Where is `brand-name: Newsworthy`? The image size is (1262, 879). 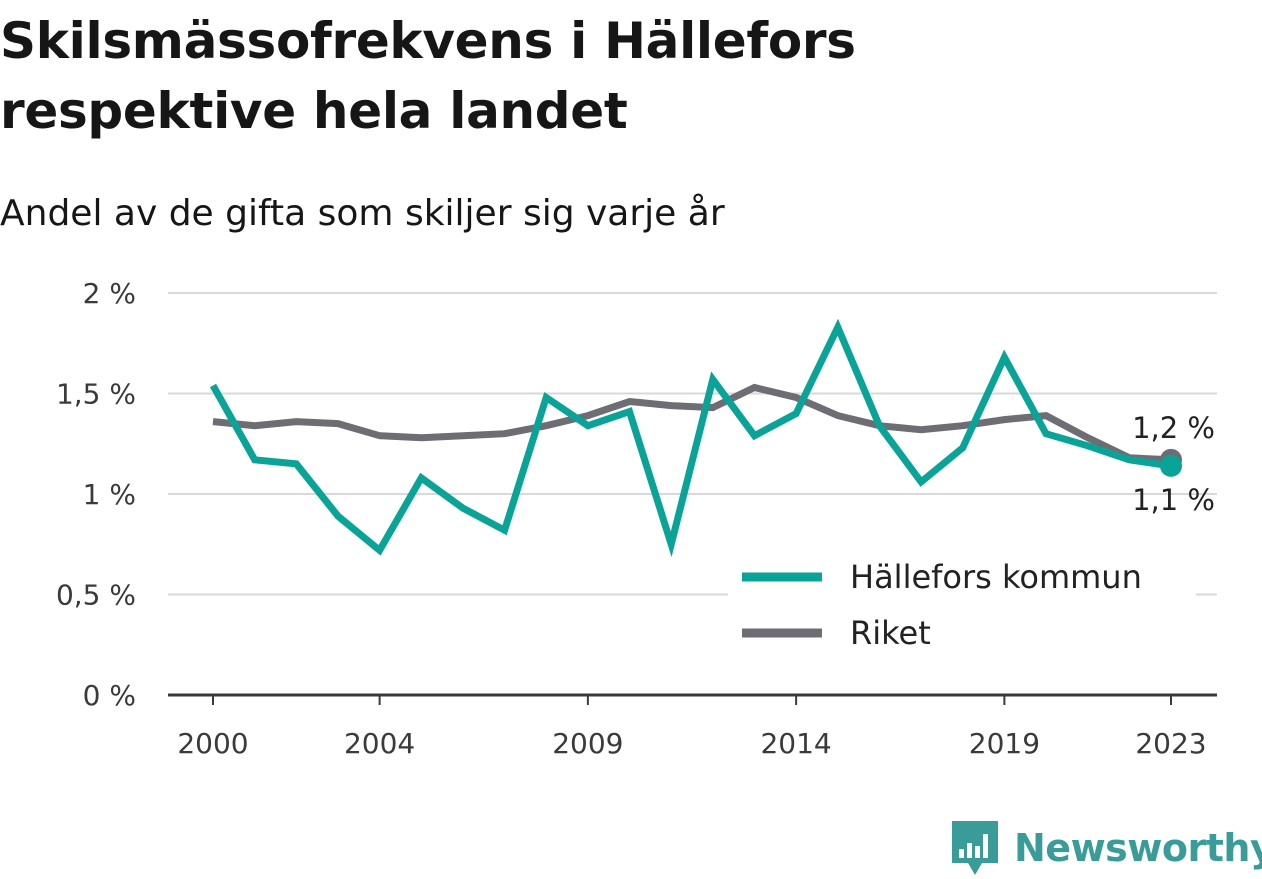
brand-name: Newsworthy is located at coordinates (1138, 848).